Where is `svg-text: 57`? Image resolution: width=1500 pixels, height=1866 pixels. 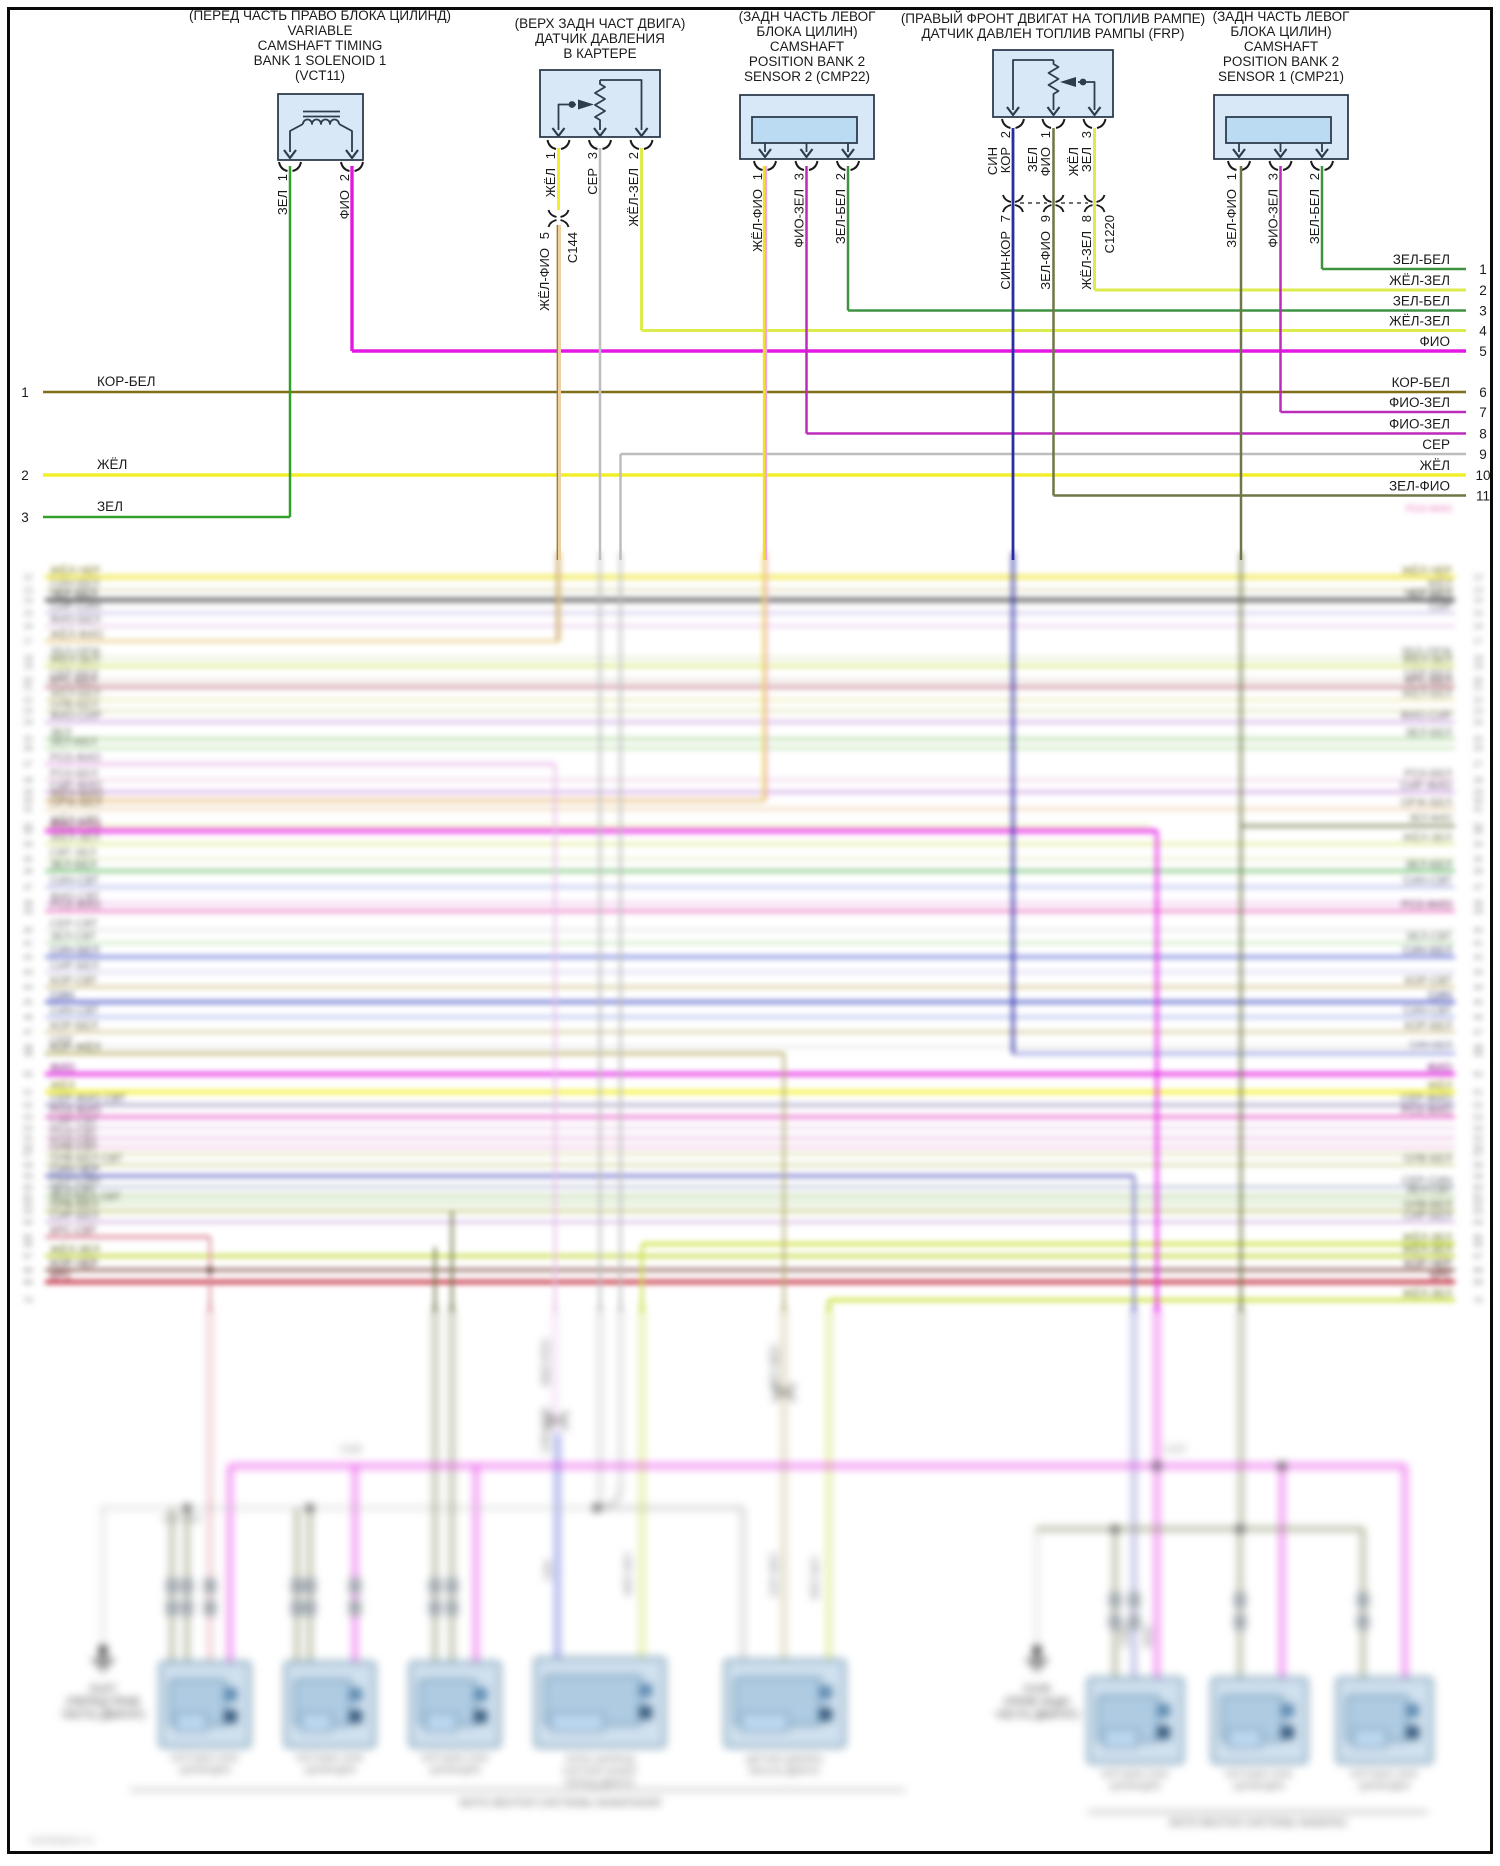
svg-text: 57 is located at coordinates (28, 1154).